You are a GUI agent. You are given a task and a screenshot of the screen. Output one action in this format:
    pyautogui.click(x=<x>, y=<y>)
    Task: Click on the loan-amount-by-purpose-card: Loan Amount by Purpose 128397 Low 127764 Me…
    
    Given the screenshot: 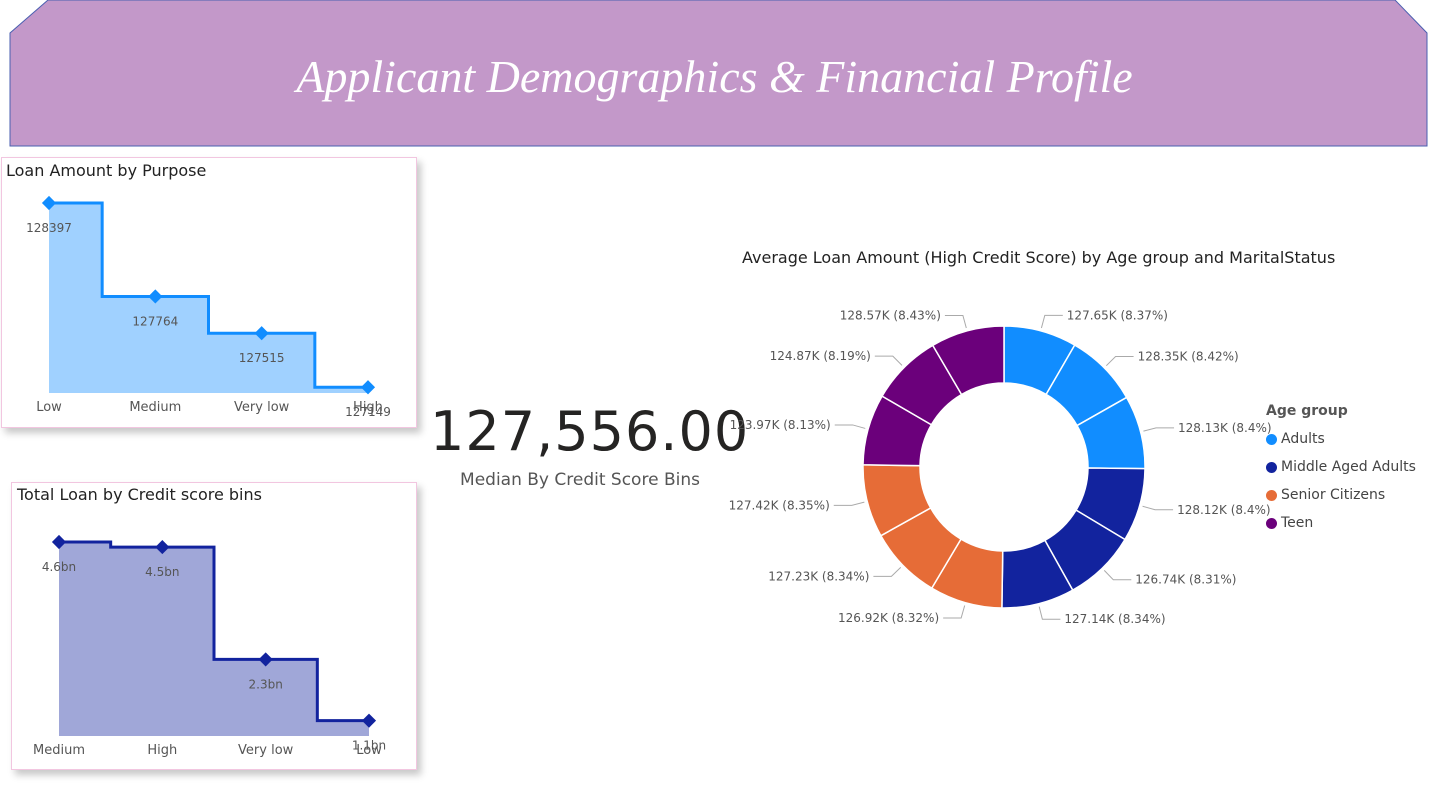 What is the action you would take?
    pyautogui.click(x=209, y=292)
    